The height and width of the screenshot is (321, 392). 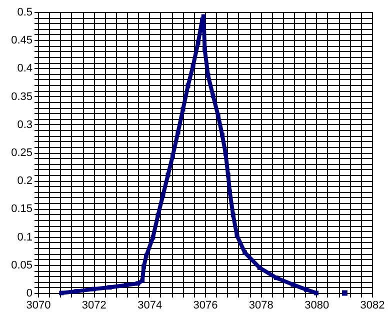 What do you see at coordinates (24, 237) in the screenshot?
I see `y-tick-label: 0.1` at bounding box center [24, 237].